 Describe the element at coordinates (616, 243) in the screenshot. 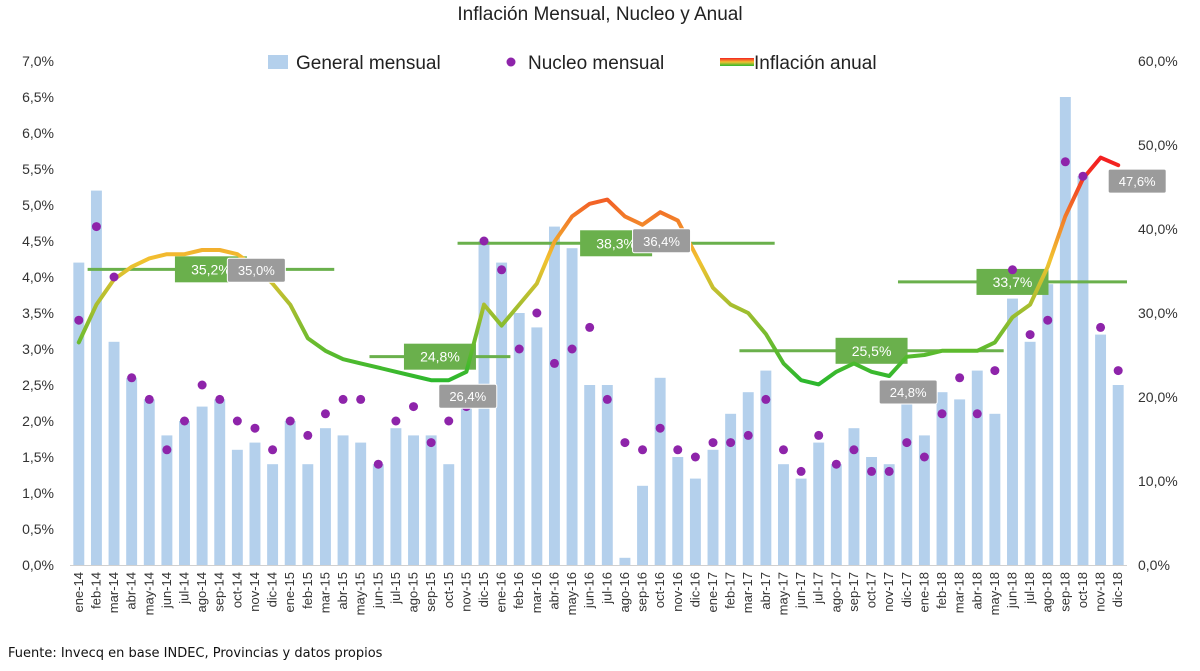

I see `reference-label: 38,3%` at that location.